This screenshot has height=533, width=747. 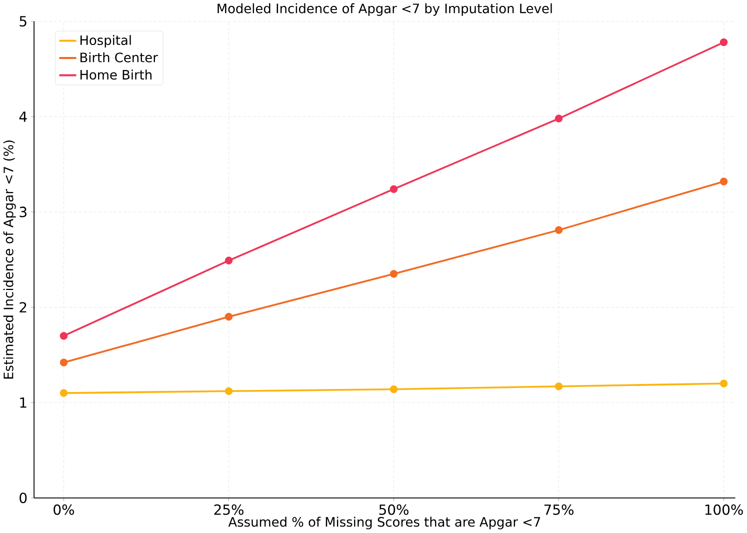 What do you see at coordinates (724, 510) in the screenshot?
I see `x-tick-label: 100%` at bounding box center [724, 510].